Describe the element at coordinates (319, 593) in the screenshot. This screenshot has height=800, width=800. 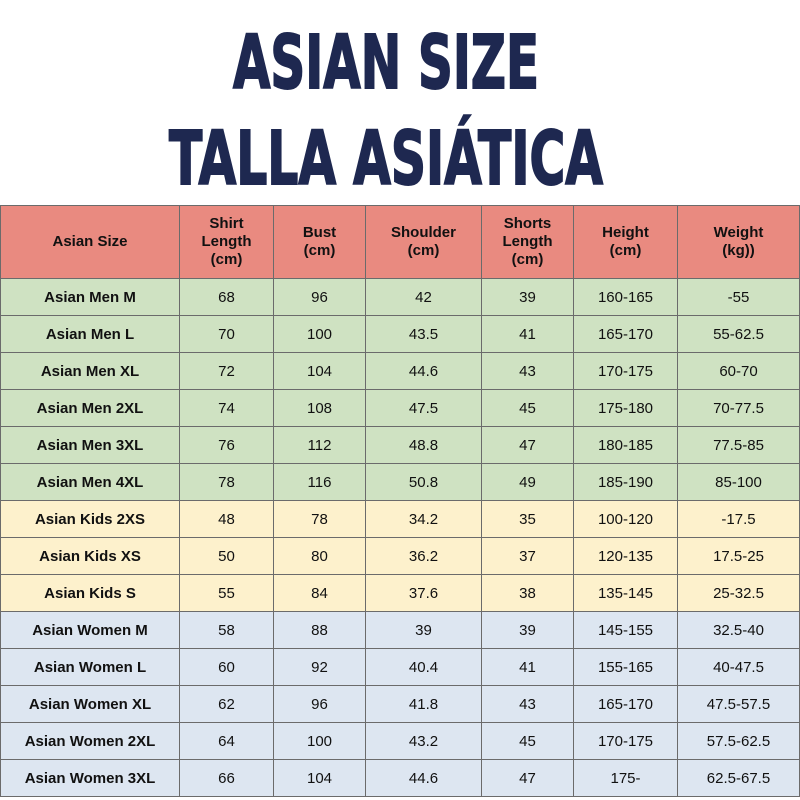
I see `table-cell: 84` at that location.